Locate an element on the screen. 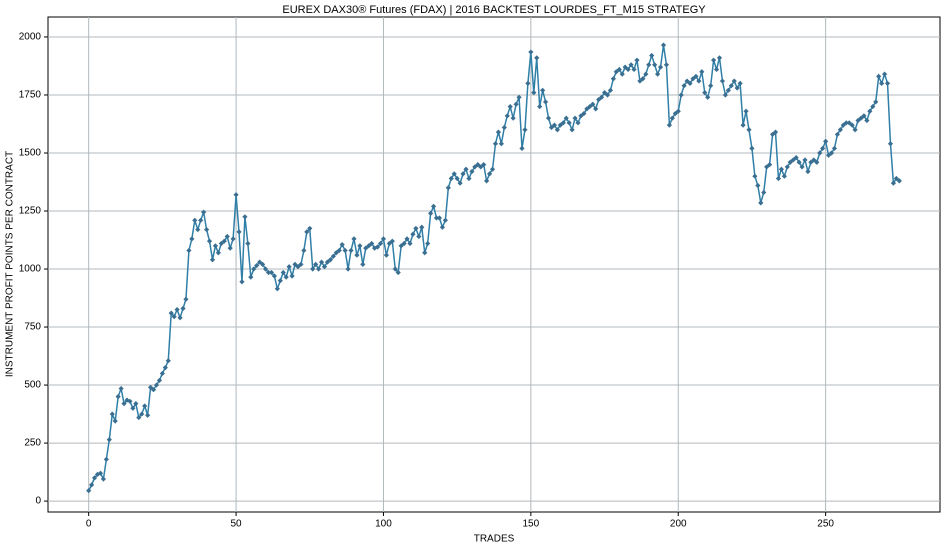 This screenshot has width=951, height=551. y-tick-label: 250 is located at coordinates (32, 443).